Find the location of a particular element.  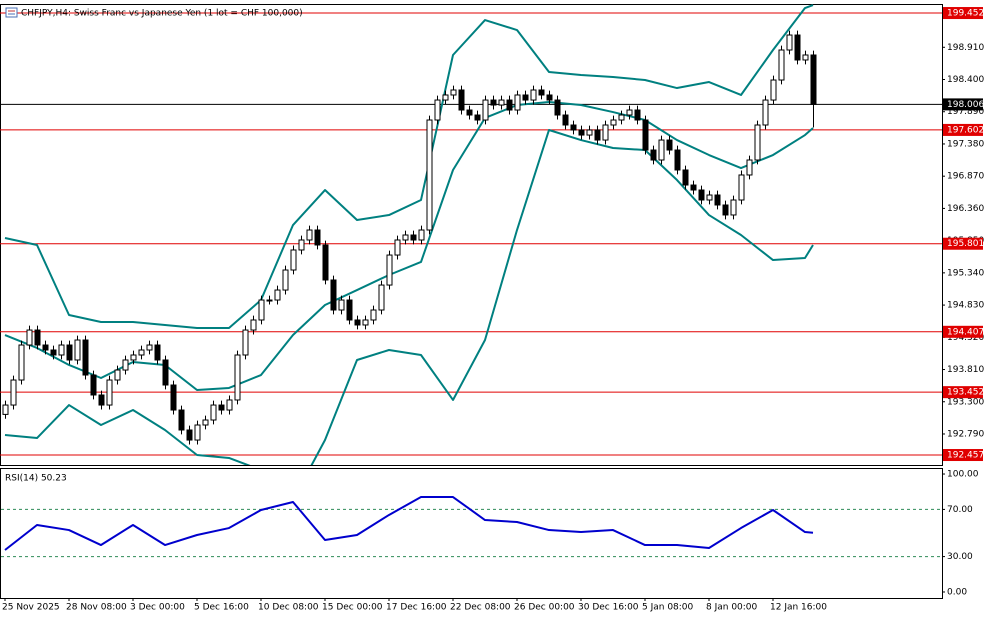

level-label: 195.801 is located at coordinates (965, 244).